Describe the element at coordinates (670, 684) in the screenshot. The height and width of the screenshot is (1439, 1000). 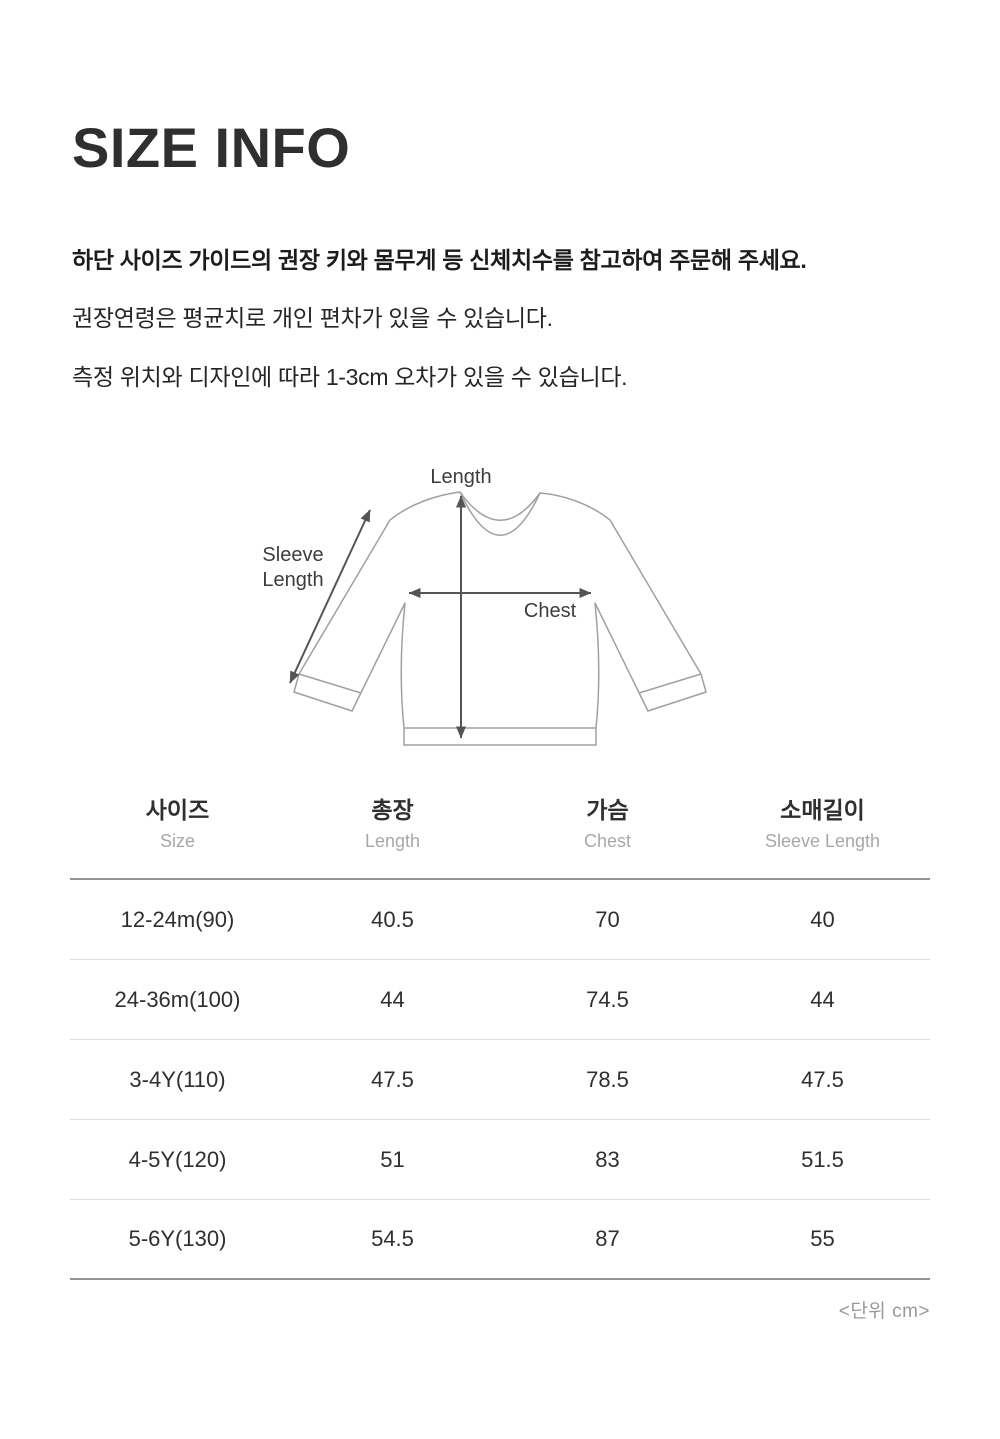
I see `right-cuff-seam-line` at that location.